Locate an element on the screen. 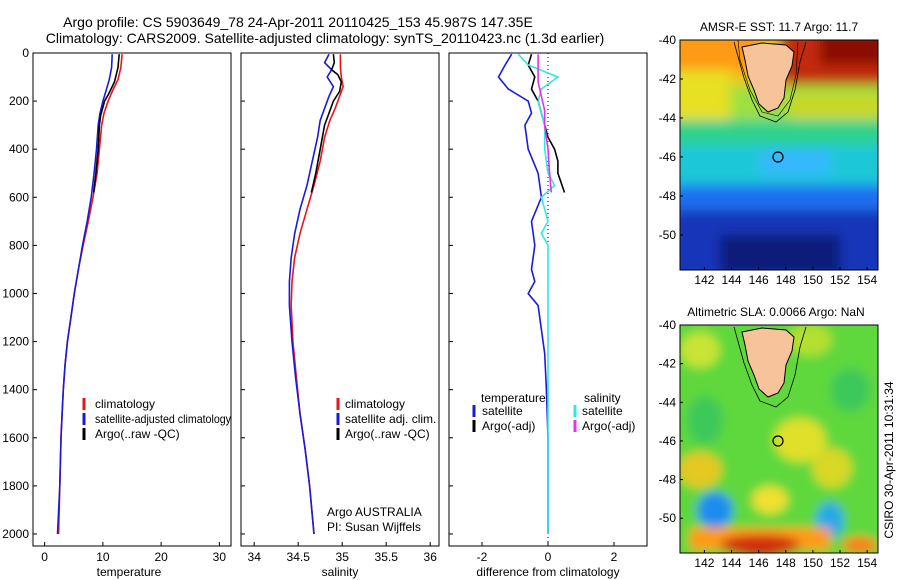  sla-map-title: Altimetric SLA: 0.0066 Argo: NaN is located at coordinates (775, 312).